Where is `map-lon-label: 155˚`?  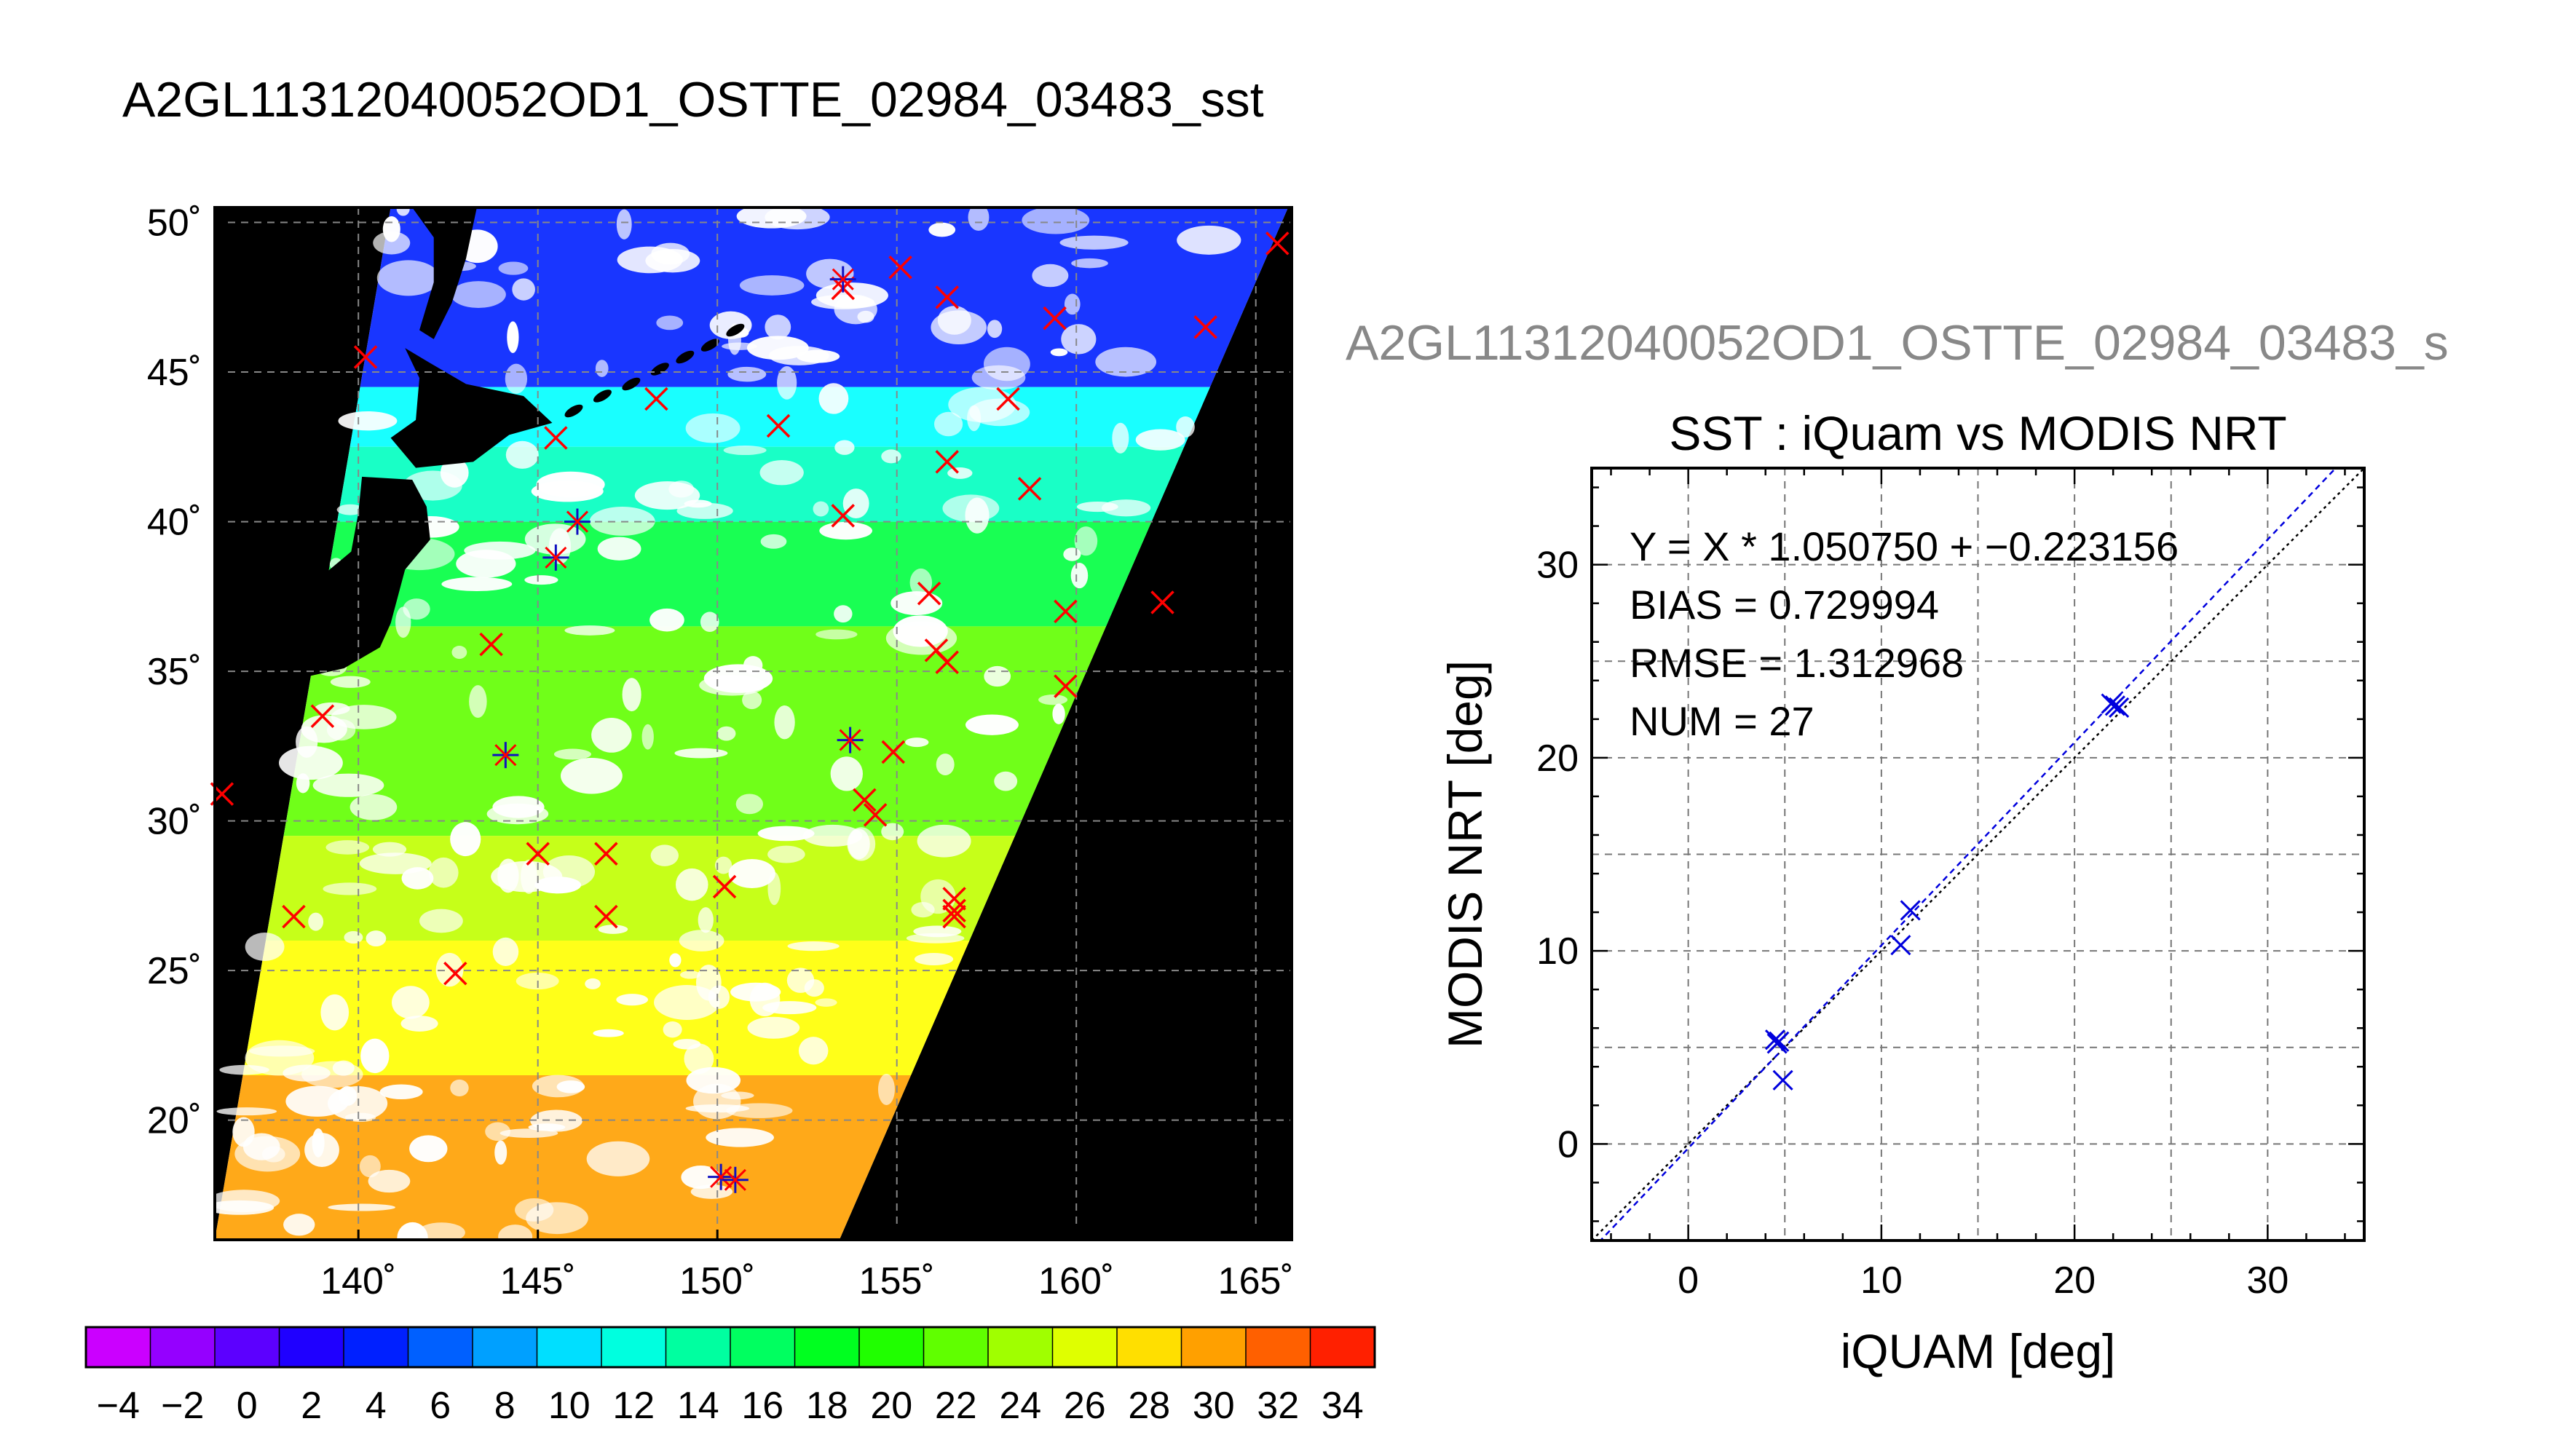 map-lon-label: 155˚ is located at coordinates (897, 1281).